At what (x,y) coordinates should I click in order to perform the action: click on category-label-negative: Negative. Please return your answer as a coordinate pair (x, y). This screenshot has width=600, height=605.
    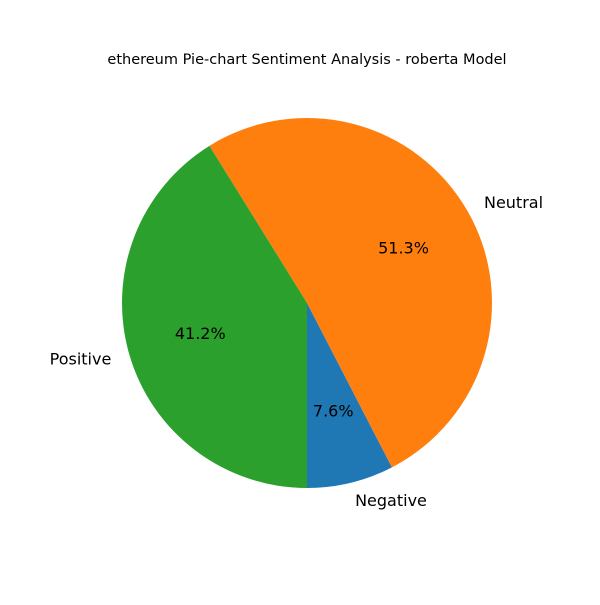
    Looking at the image, I should click on (391, 500).